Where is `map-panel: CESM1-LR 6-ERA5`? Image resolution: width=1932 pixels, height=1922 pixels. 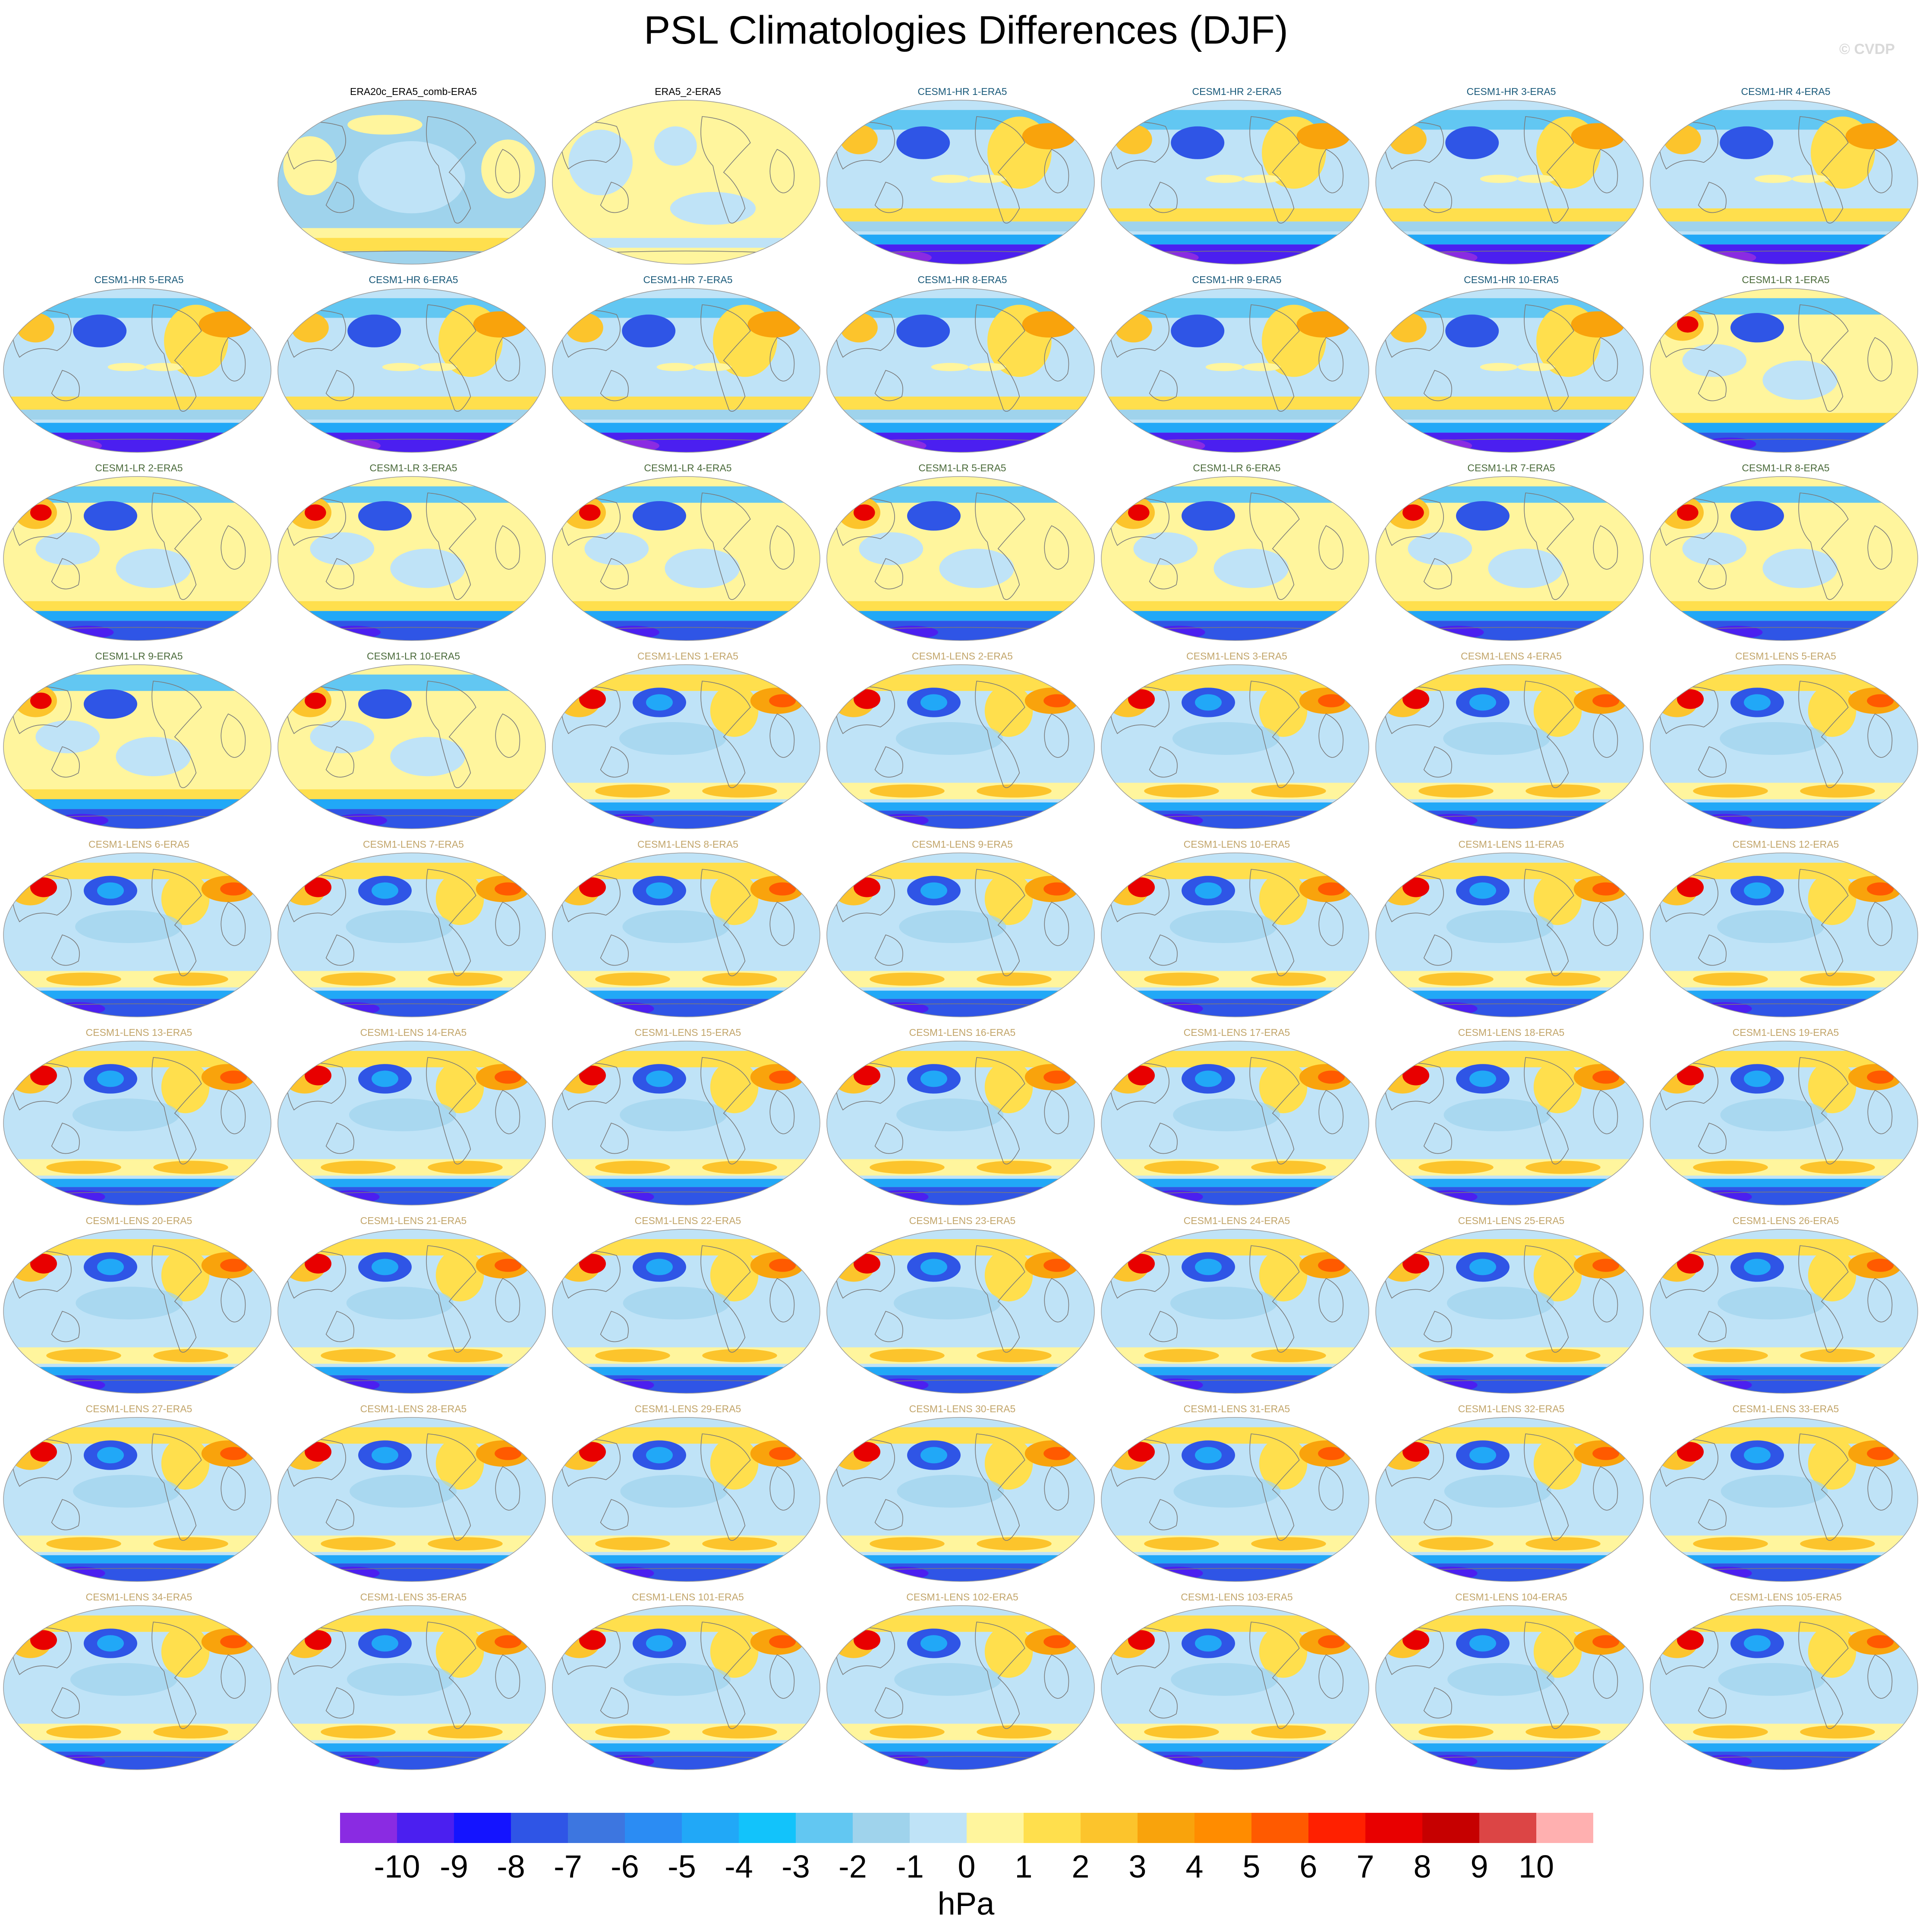 map-panel: CESM1-LR 6-ERA5 is located at coordinates (1237, 552).